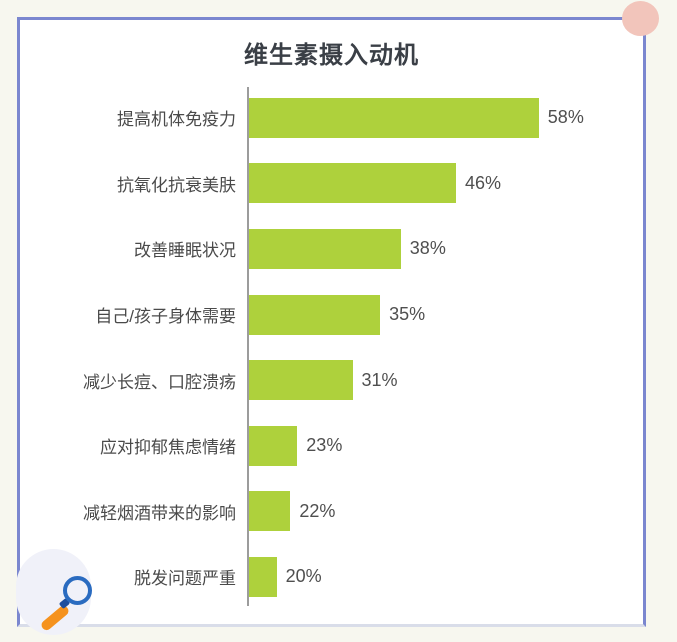 This screenshot has width=677, height=642. What do you see at coordinates (427, 248) in the screenshot?
I see `value-label: 38%` at bounding box center [427, 248].